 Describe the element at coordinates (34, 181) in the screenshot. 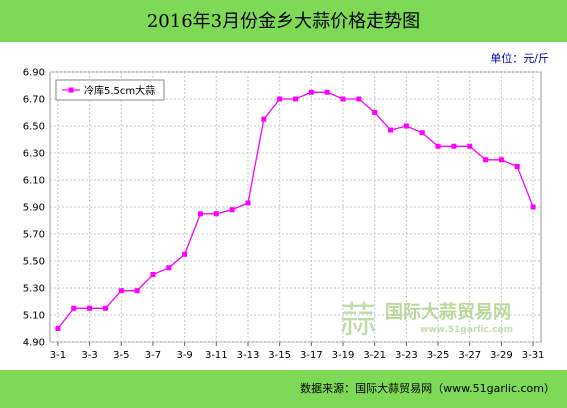

I see `y-tick-label: 6.10` at that location.